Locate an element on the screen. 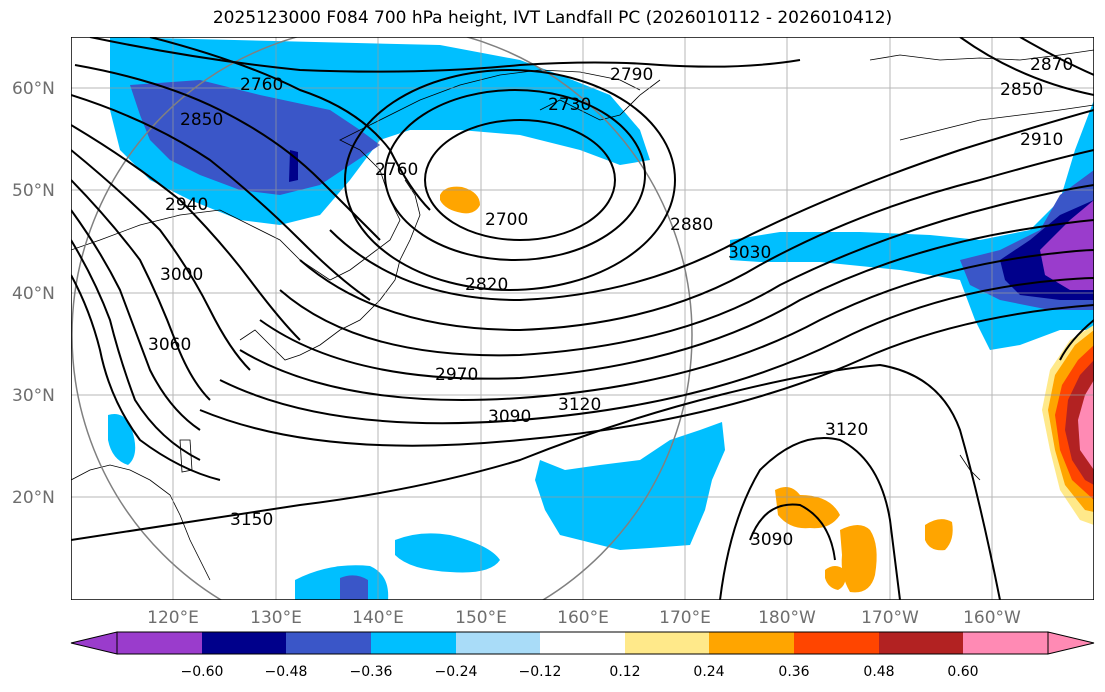 The width and height of the screenshot is (1105, 692). colorbar-tick-label: −0.12 is located at coordinates (540, 672).